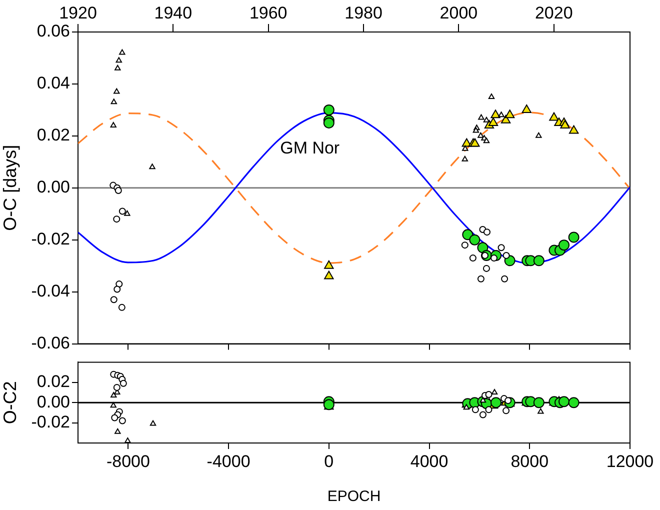  Describe the element at coordinates (53, 31) in the screenshot. I see `y-tick-label: 0.06` at that location.